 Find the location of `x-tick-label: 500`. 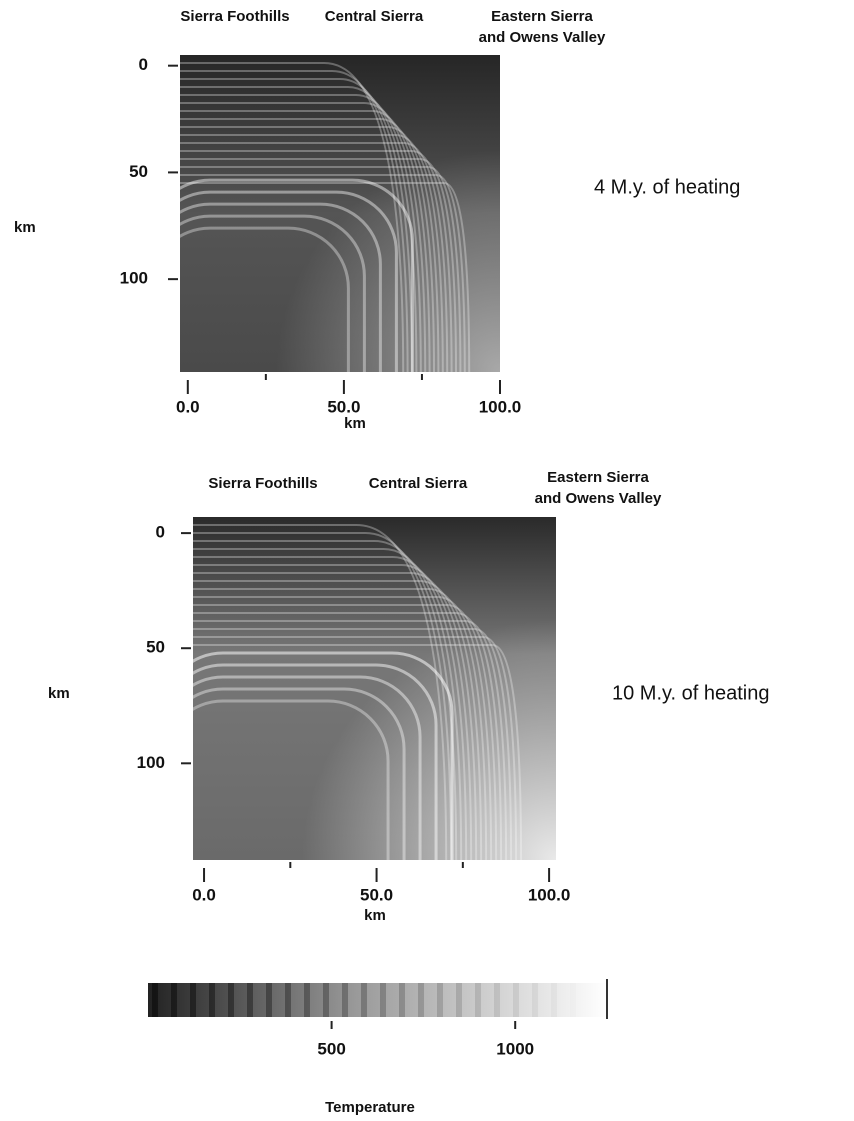

x-tick-label: 500 is located at coordinates (331, 1048).